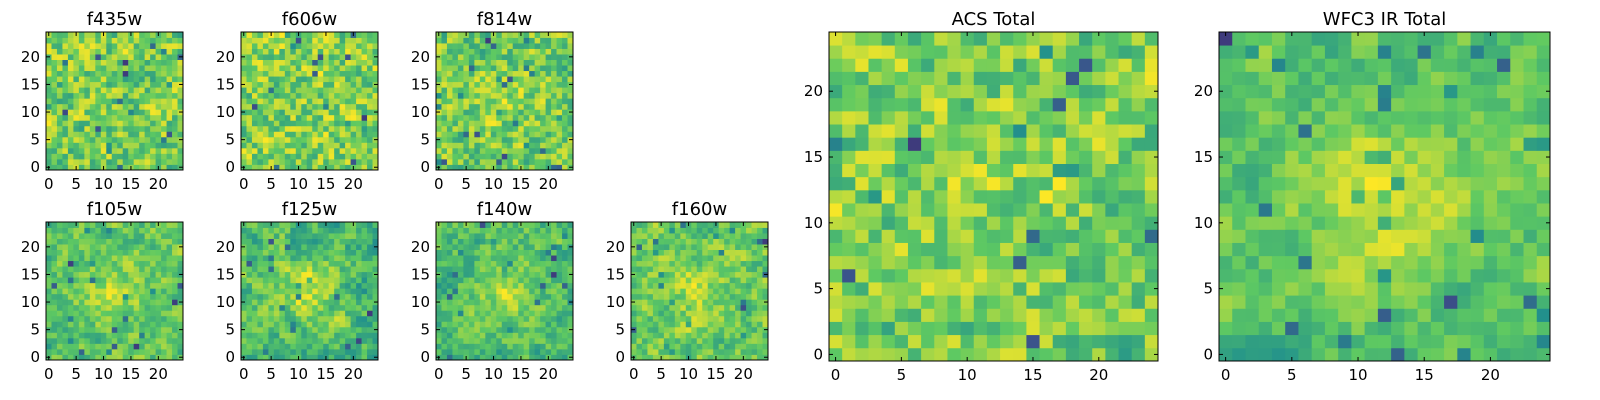 This screenshot has height=400, width=1600. I want to click on x-tick-label: 5, so click(76, 184).